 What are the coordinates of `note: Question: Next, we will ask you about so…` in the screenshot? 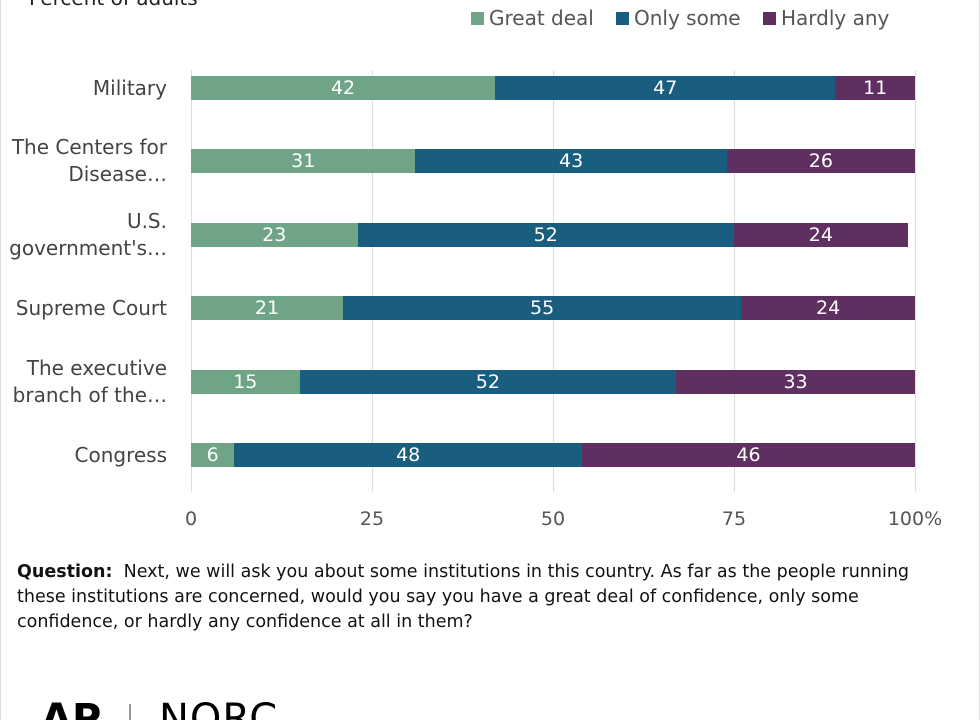 It's located at (487, 597).